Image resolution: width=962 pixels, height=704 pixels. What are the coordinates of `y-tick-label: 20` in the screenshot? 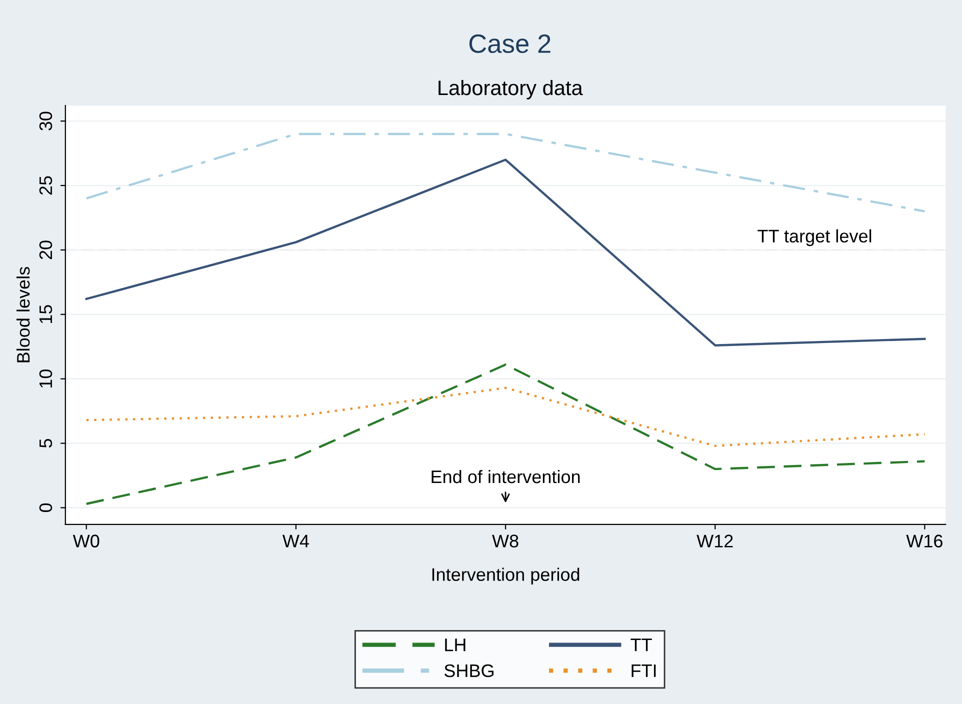 It's located at (45, 250).